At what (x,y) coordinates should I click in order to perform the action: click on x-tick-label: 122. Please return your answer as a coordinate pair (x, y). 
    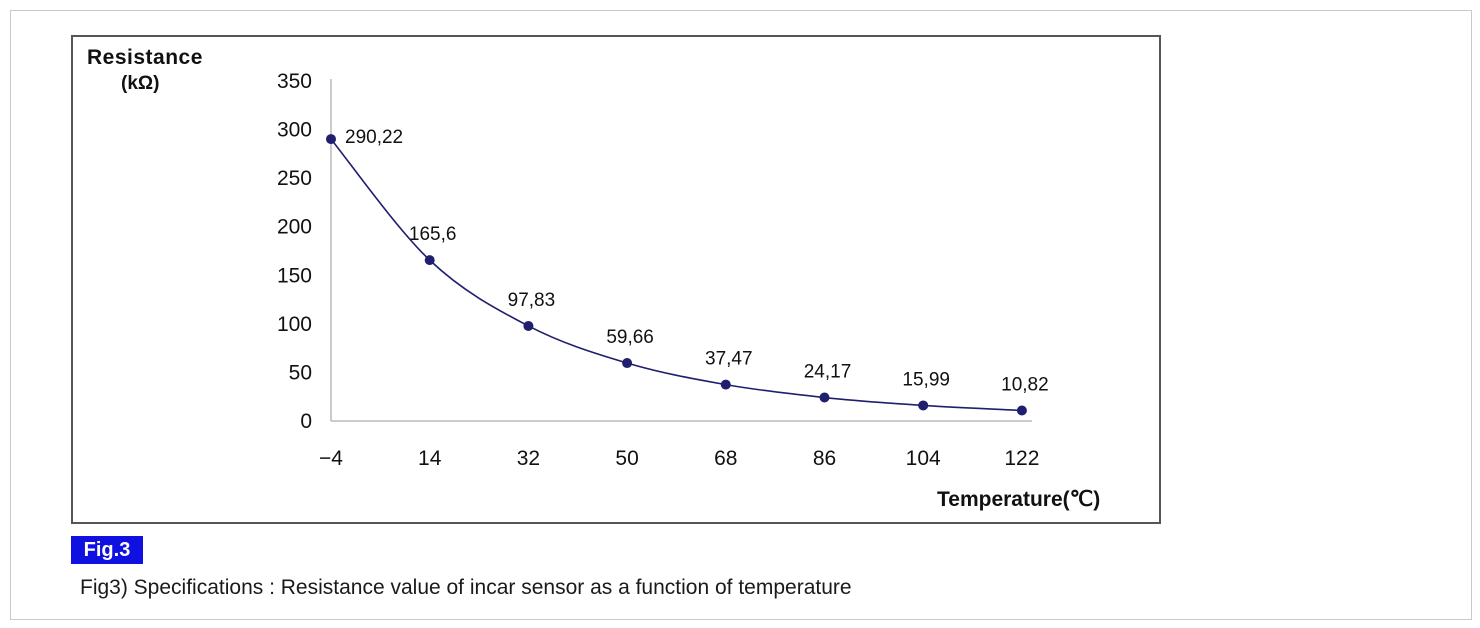
    Looking at the image, I should click on (1021, 458).